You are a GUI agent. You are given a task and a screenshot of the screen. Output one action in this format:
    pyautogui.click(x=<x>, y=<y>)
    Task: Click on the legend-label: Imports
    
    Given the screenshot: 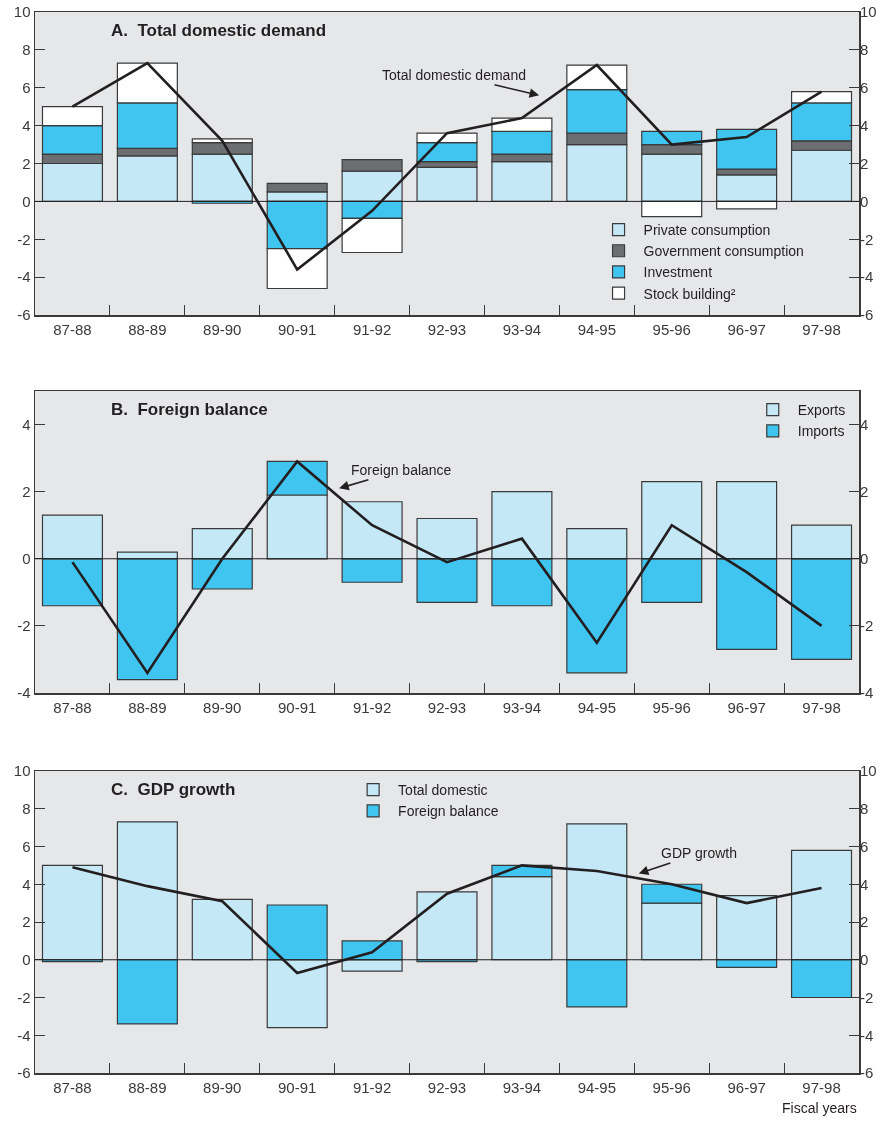 What is the action you would take?
    pyautogui.click(x=821, y=431)
    